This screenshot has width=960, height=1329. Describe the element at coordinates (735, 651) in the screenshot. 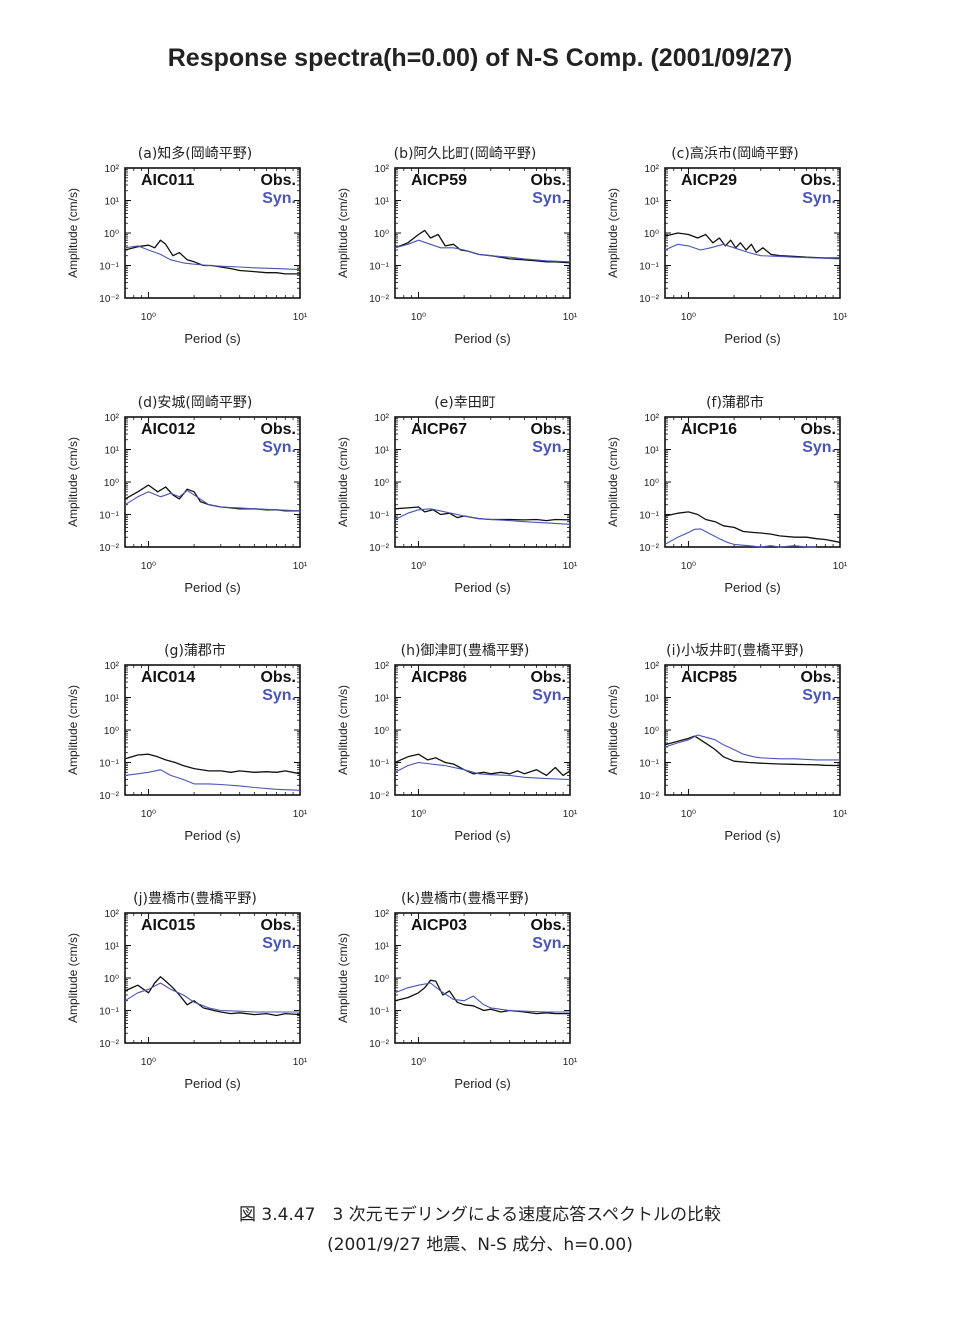

I see `panel-title: (i)小坂井町(豊橋平野)` at that location.